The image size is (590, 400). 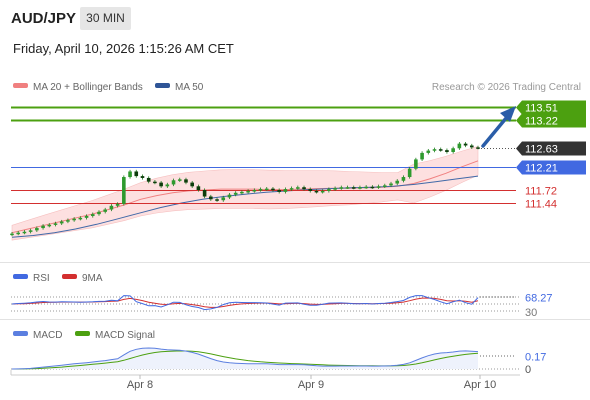 What do you see at coordinates (20, 85) in the screenshot?
I see `ma20-legend-swatch` at bounding box center [20, 85].